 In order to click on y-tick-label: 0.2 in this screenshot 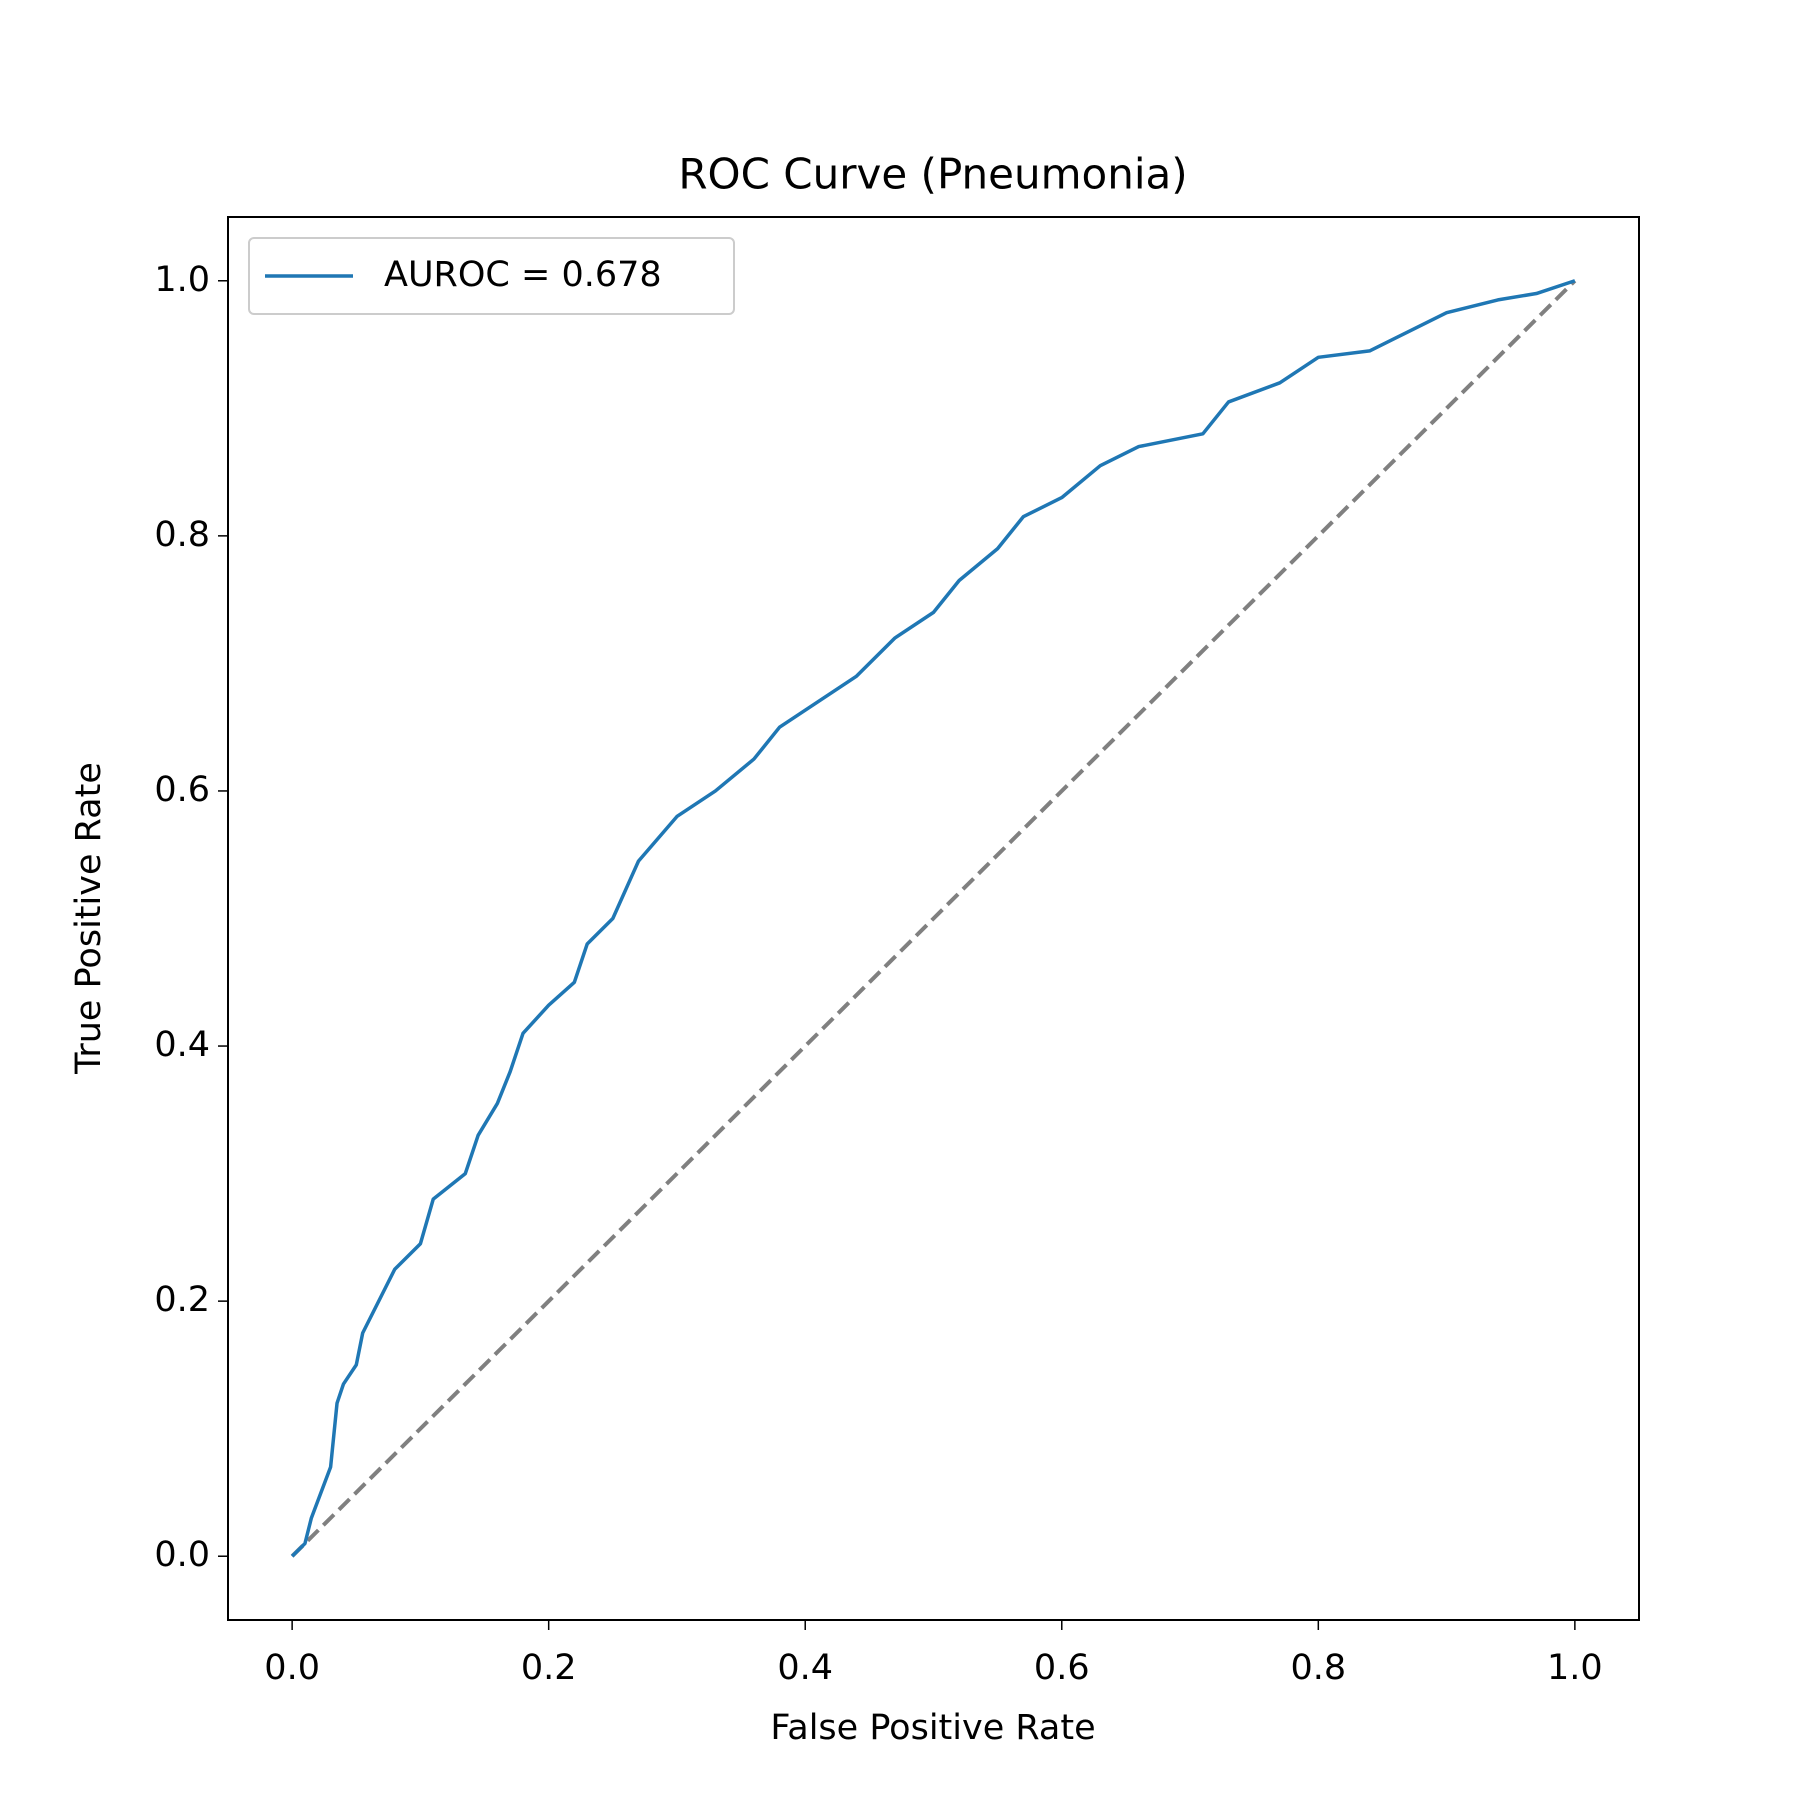, I will do `click(182, 1300)`.